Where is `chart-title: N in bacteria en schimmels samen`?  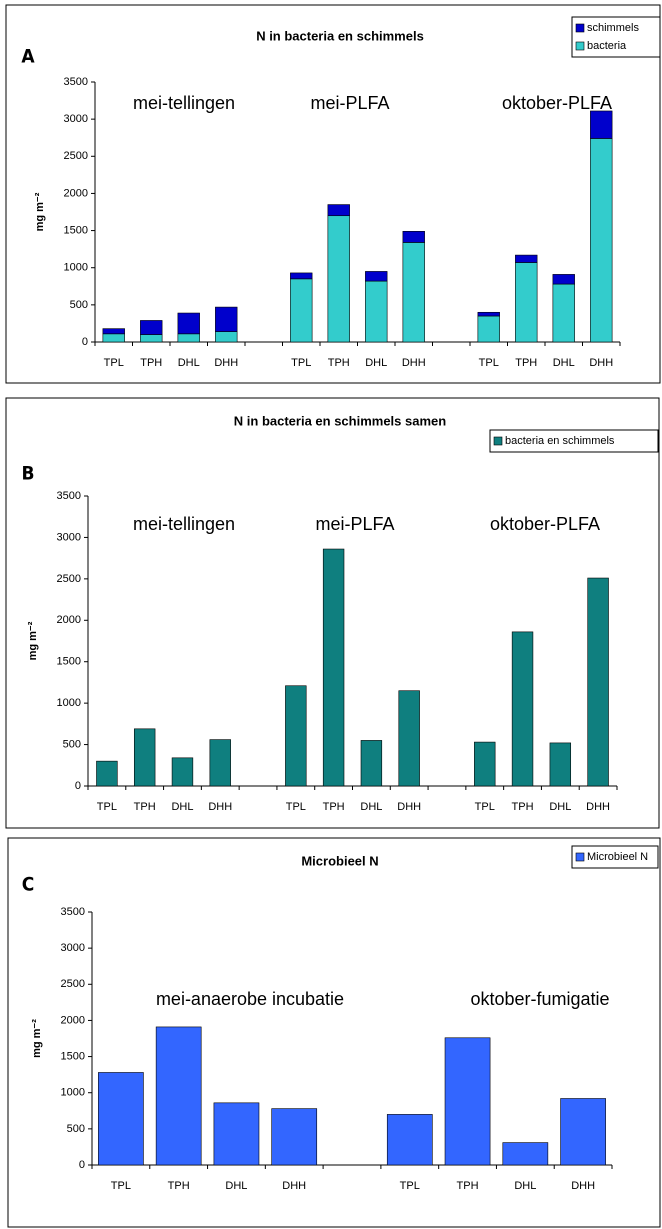 chart-title: N in bacteria en schimmels samen is located at coordinates (340, 420).